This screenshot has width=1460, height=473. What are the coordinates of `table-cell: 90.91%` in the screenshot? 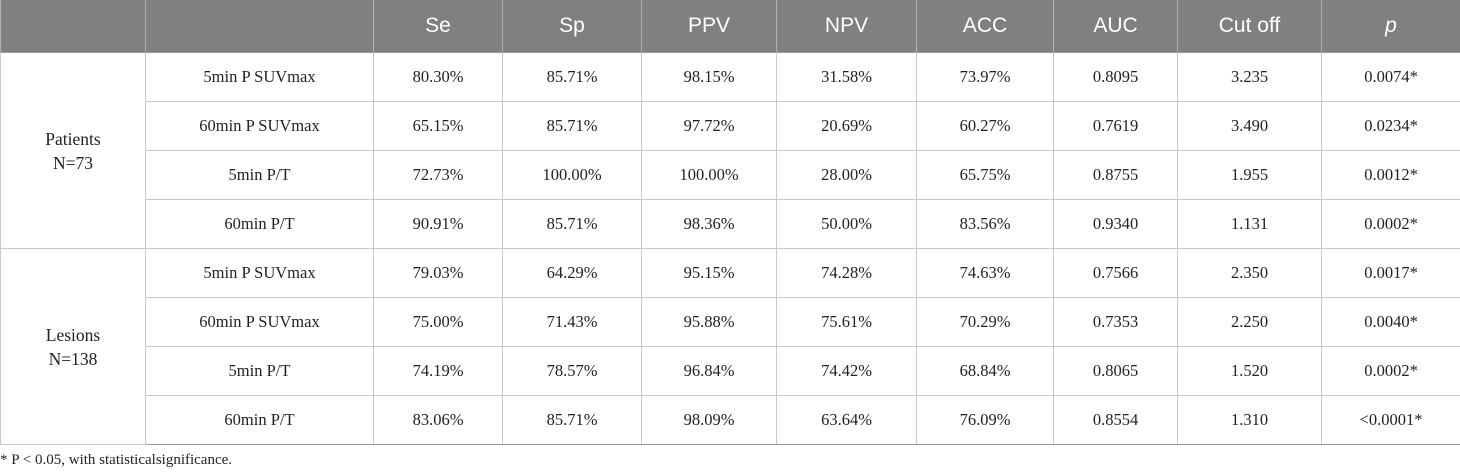 It's located at (438, 224).